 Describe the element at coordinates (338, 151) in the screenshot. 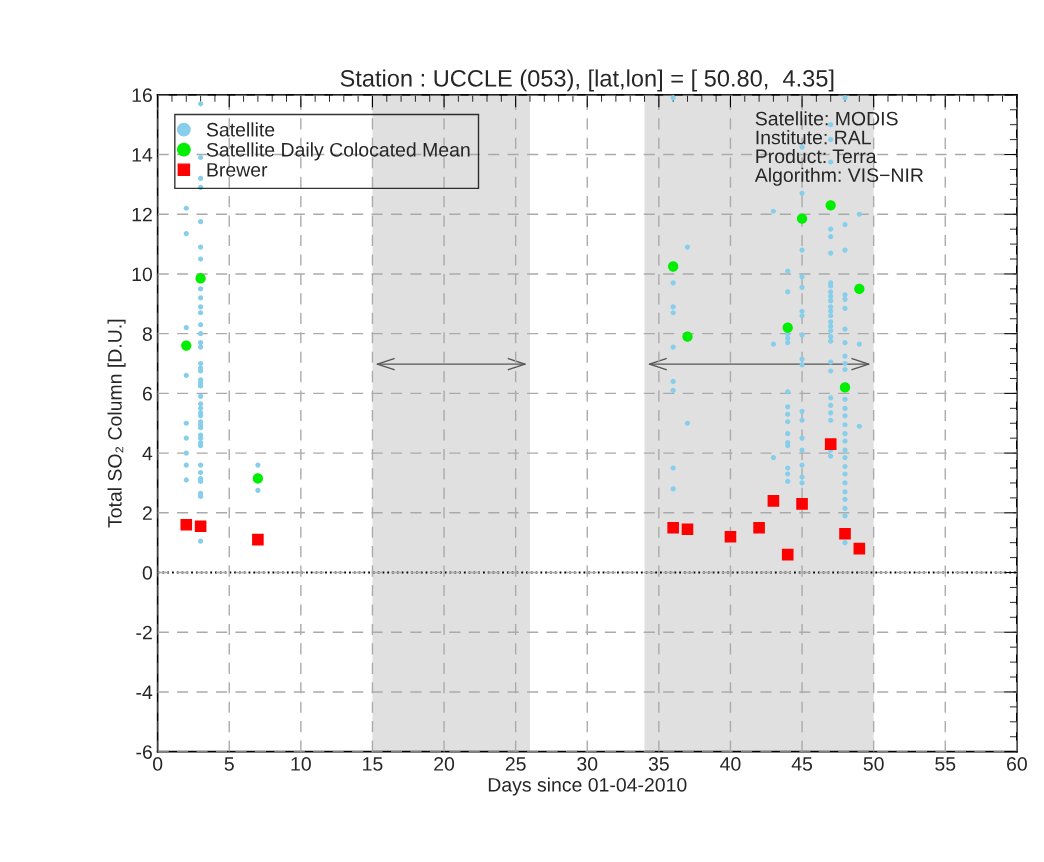

I see `legend-label: Satellite Daily Colocated Mean` at that location.